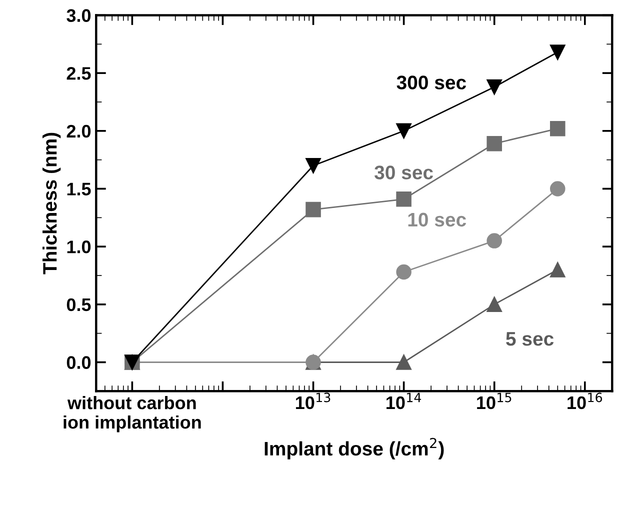 Image resolution: width=641 pixels, height=508 pixels. What do you see at coordinates (79, 247) in the screenshot?
I see `y-tick-label: 1.0` at bounding box center [79, 247].